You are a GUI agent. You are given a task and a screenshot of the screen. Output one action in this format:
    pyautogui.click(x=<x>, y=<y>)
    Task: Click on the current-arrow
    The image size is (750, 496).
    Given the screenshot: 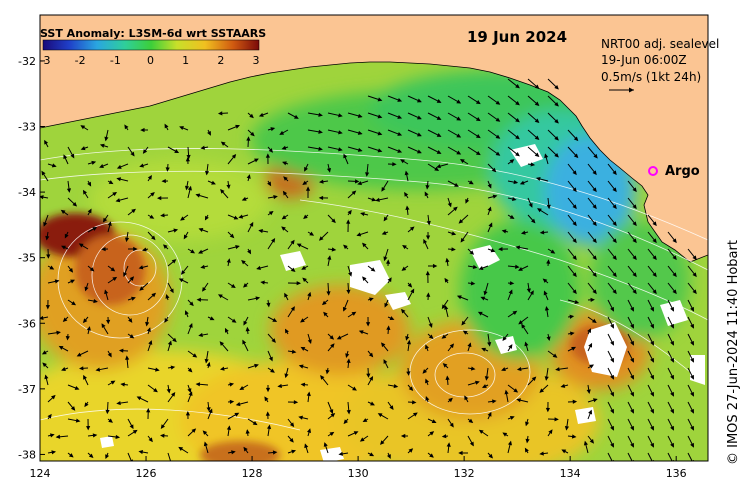 What is the action you would take?
    pyautogui.click(x=129, y=456)
    